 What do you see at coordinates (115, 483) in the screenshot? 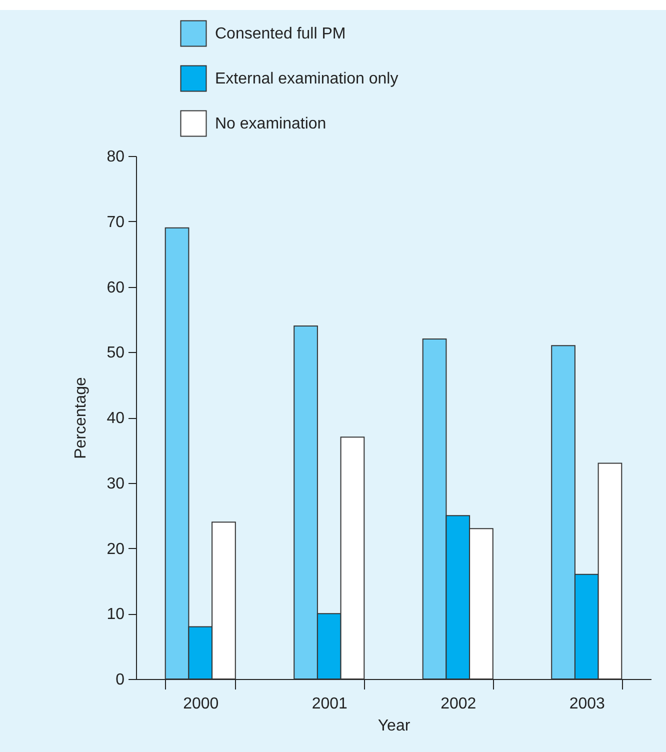
I see `y-tick-label: 30` at bounding box center [115, 483].